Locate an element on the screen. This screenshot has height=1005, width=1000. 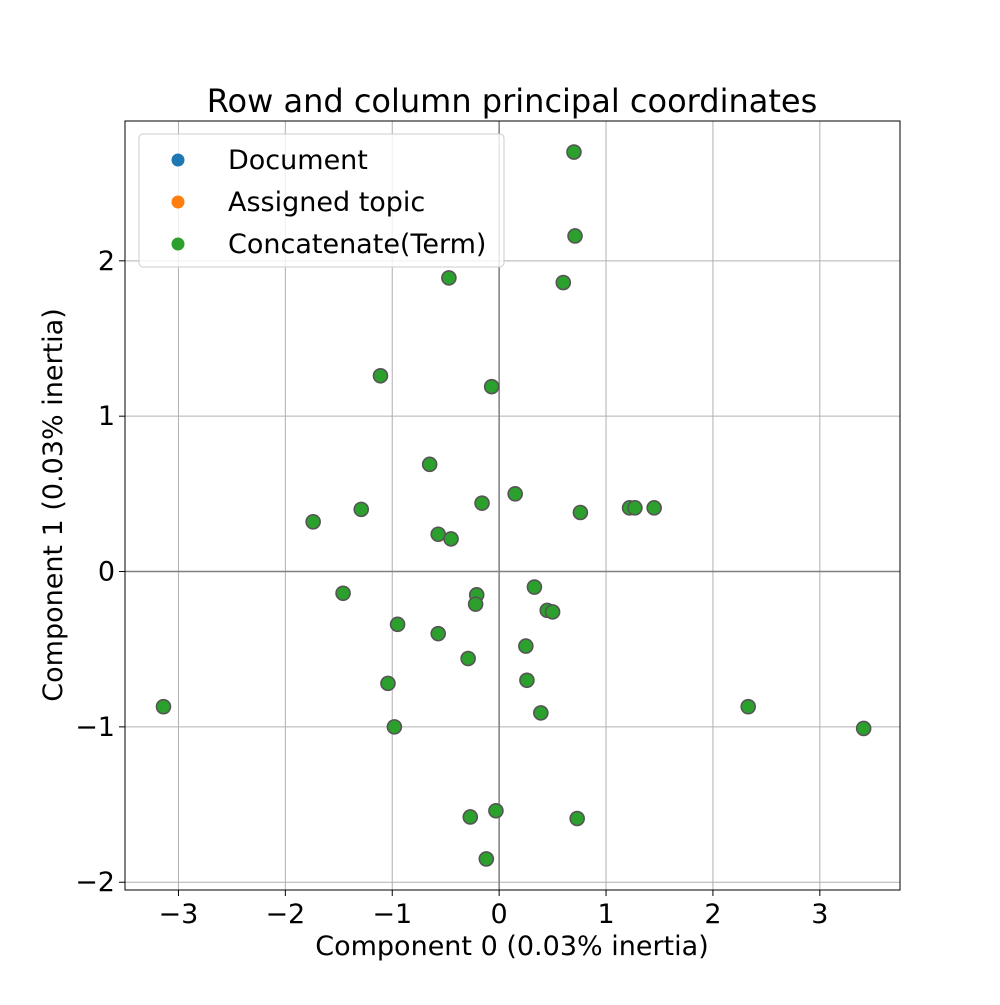
x-tick-label: −1 is located at coordinates (392, 914).